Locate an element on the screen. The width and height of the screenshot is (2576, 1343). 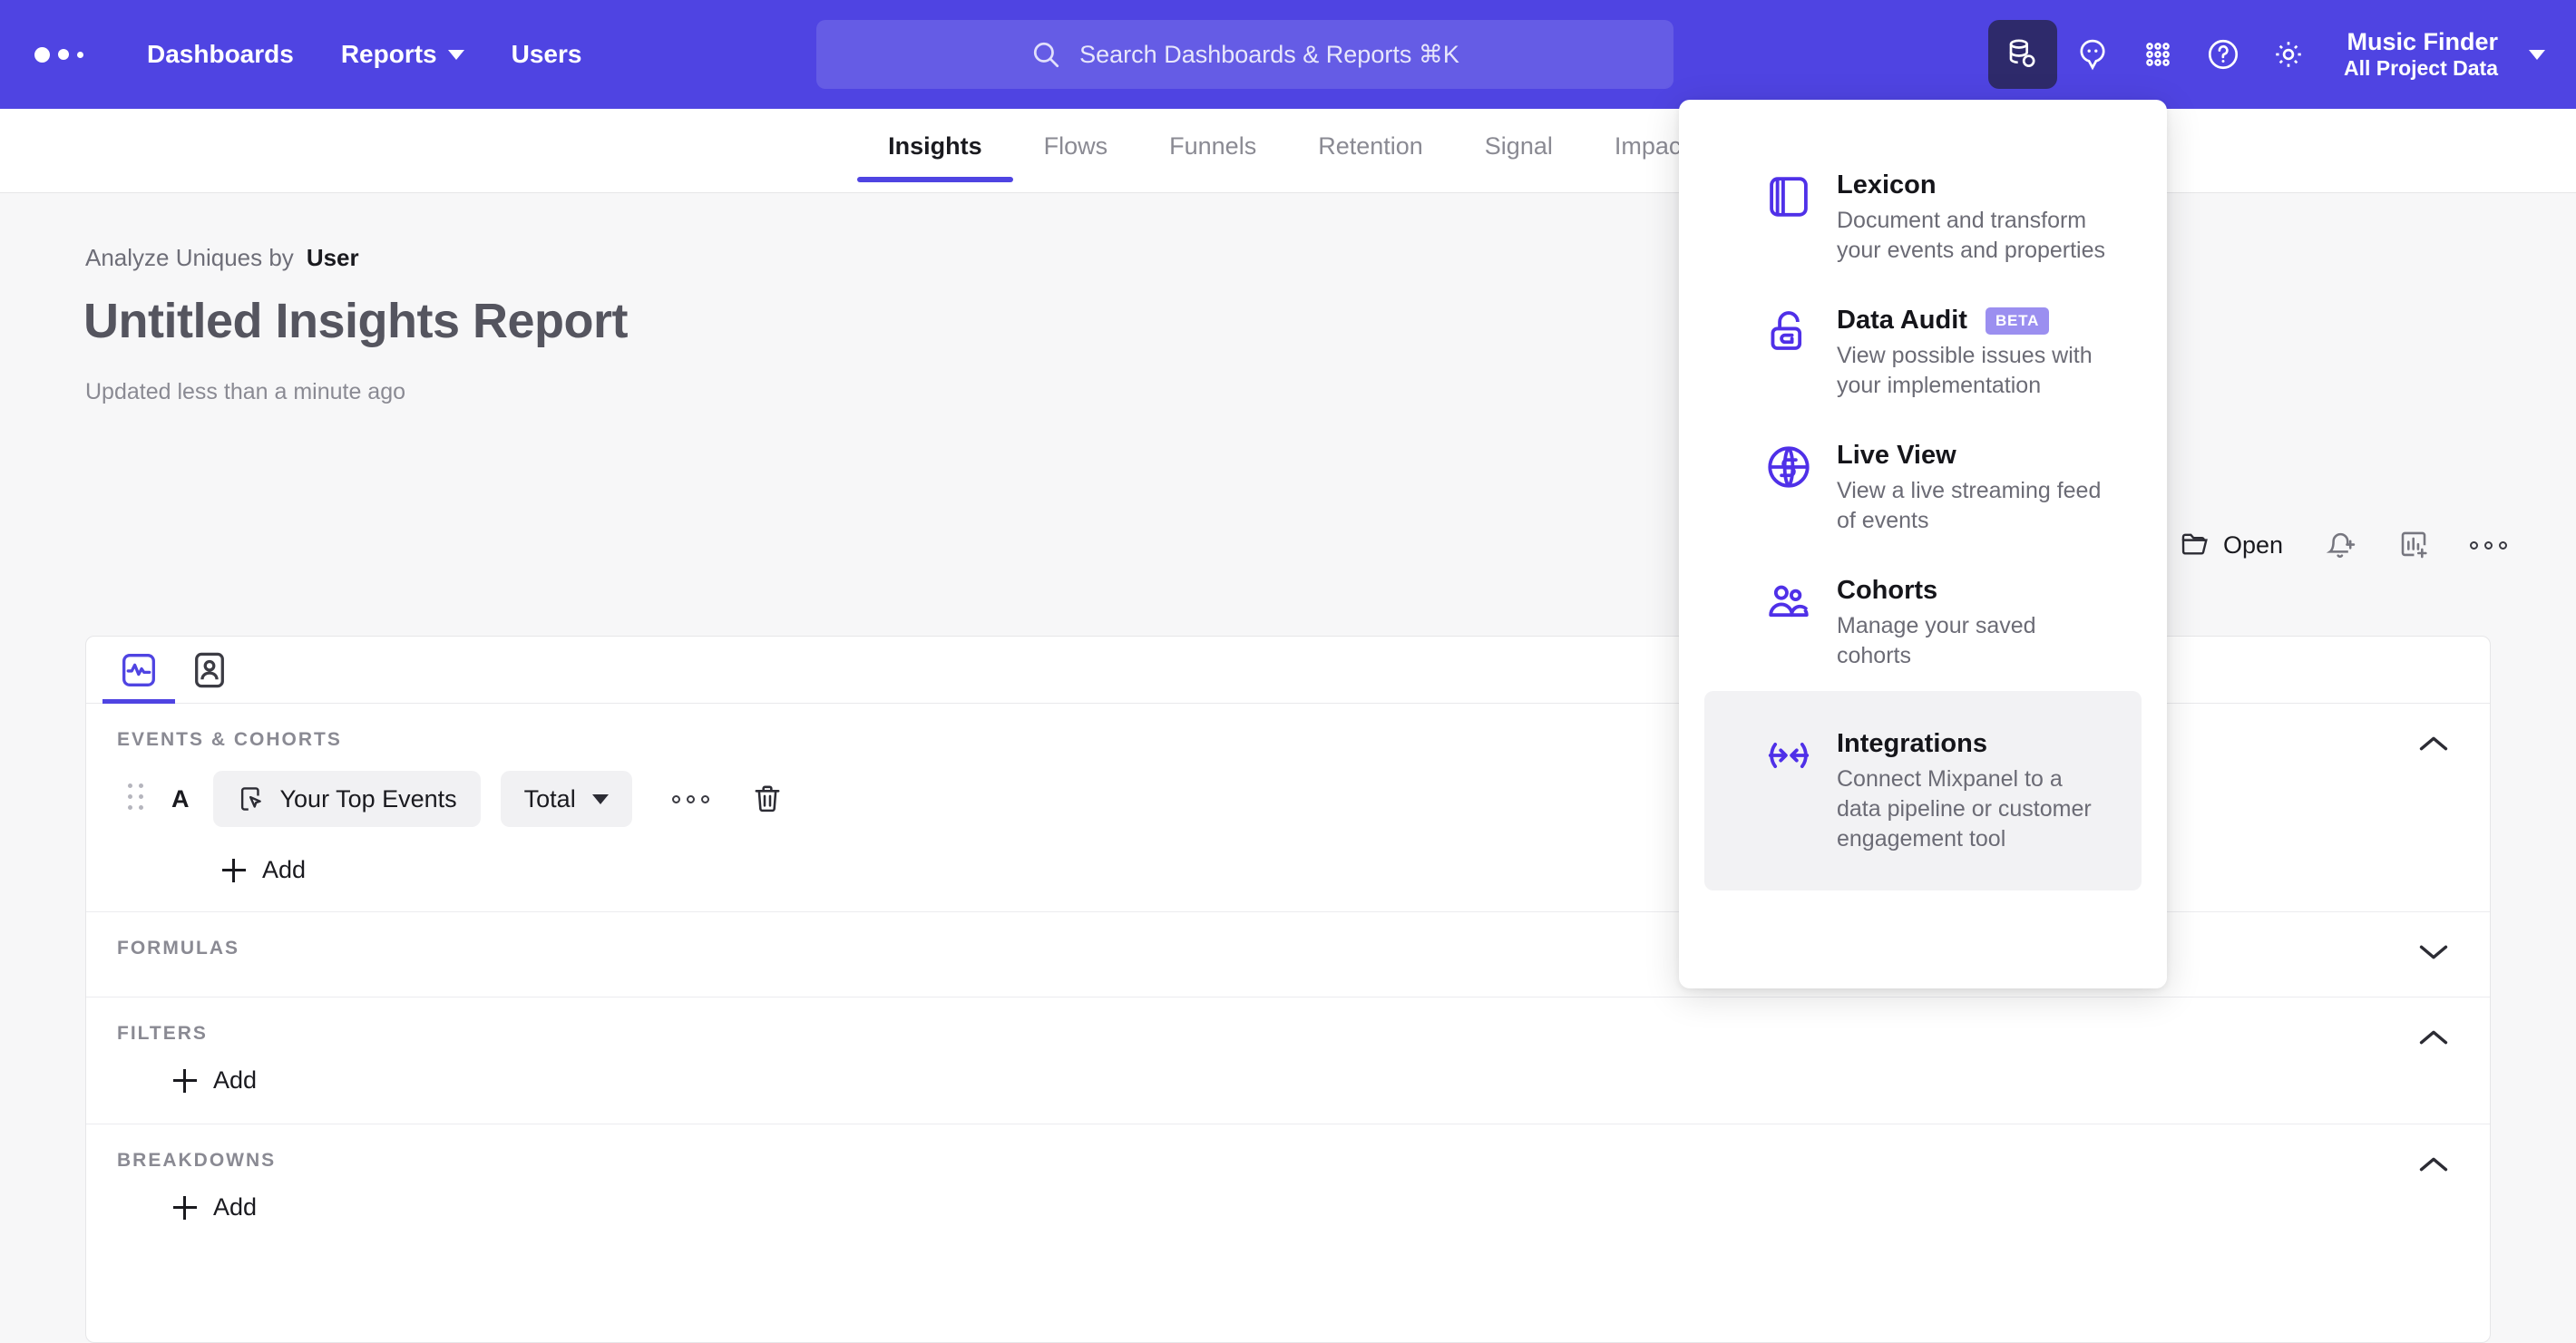
tab-retention-label: Retention is located at coordinates (1370, 146).